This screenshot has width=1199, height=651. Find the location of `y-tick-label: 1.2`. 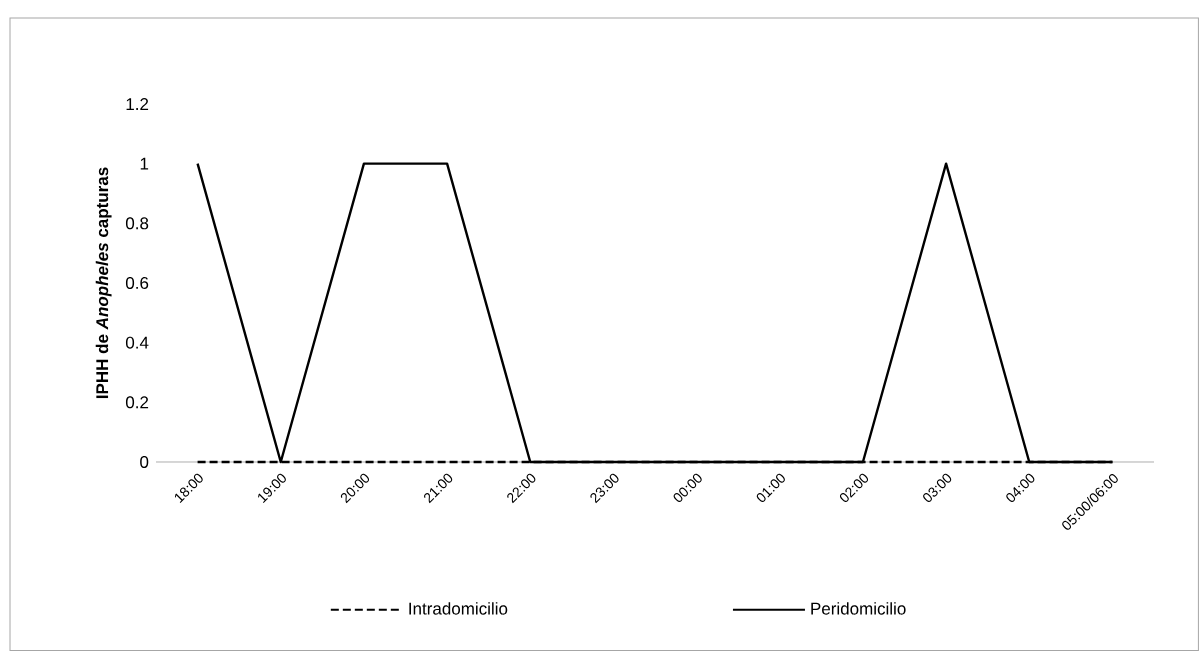

y-tick-label: 1.2 is located at coordinates (137, 104).